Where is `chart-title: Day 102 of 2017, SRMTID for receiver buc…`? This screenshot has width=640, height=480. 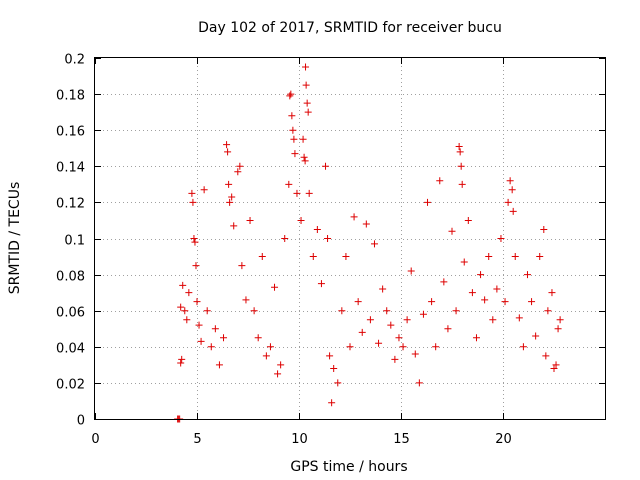 chart-title: Day 102 of 2017, SRMTID for receiver buc… is located at coordinates (350, 28).